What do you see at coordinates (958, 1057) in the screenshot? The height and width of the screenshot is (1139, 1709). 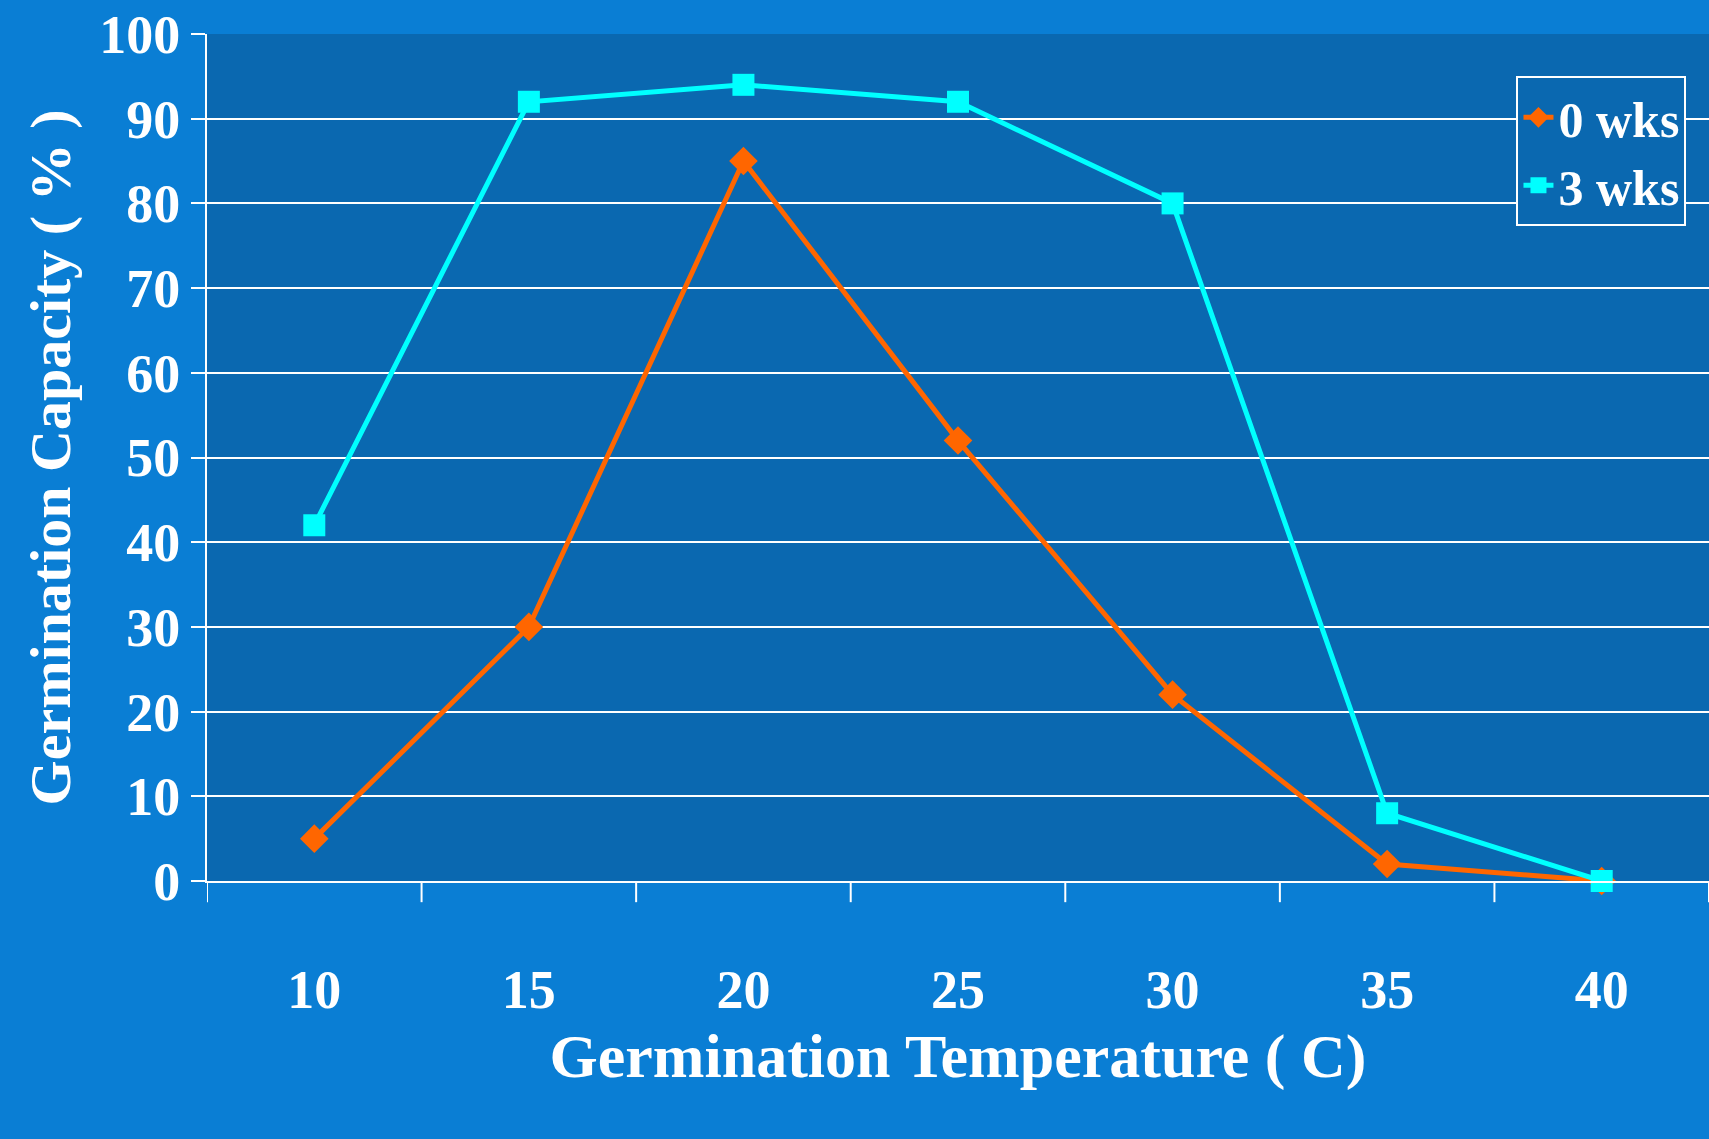 I see `x-axis-title: Germination Temperature ( C)` at bounding box center [958, 1057].